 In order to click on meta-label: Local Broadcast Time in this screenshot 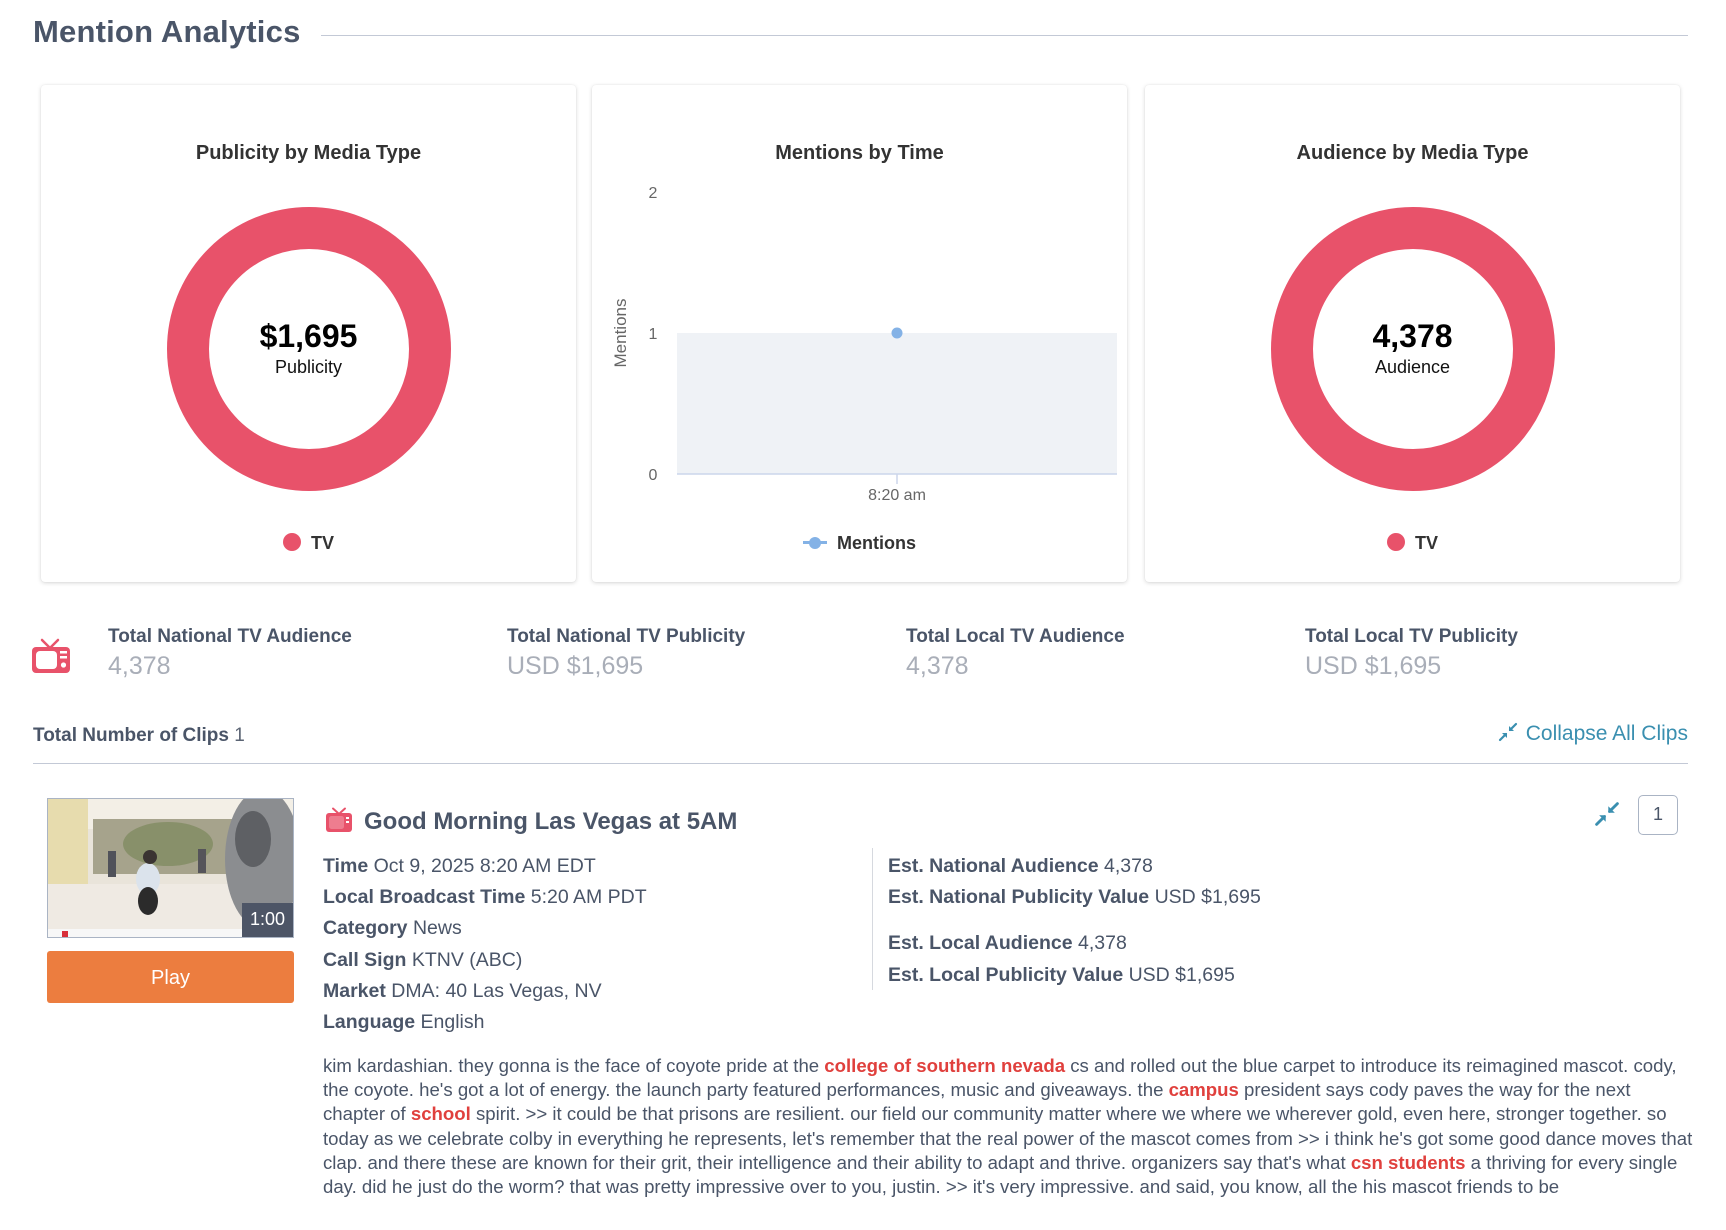, I will do `click(424, 897)`.